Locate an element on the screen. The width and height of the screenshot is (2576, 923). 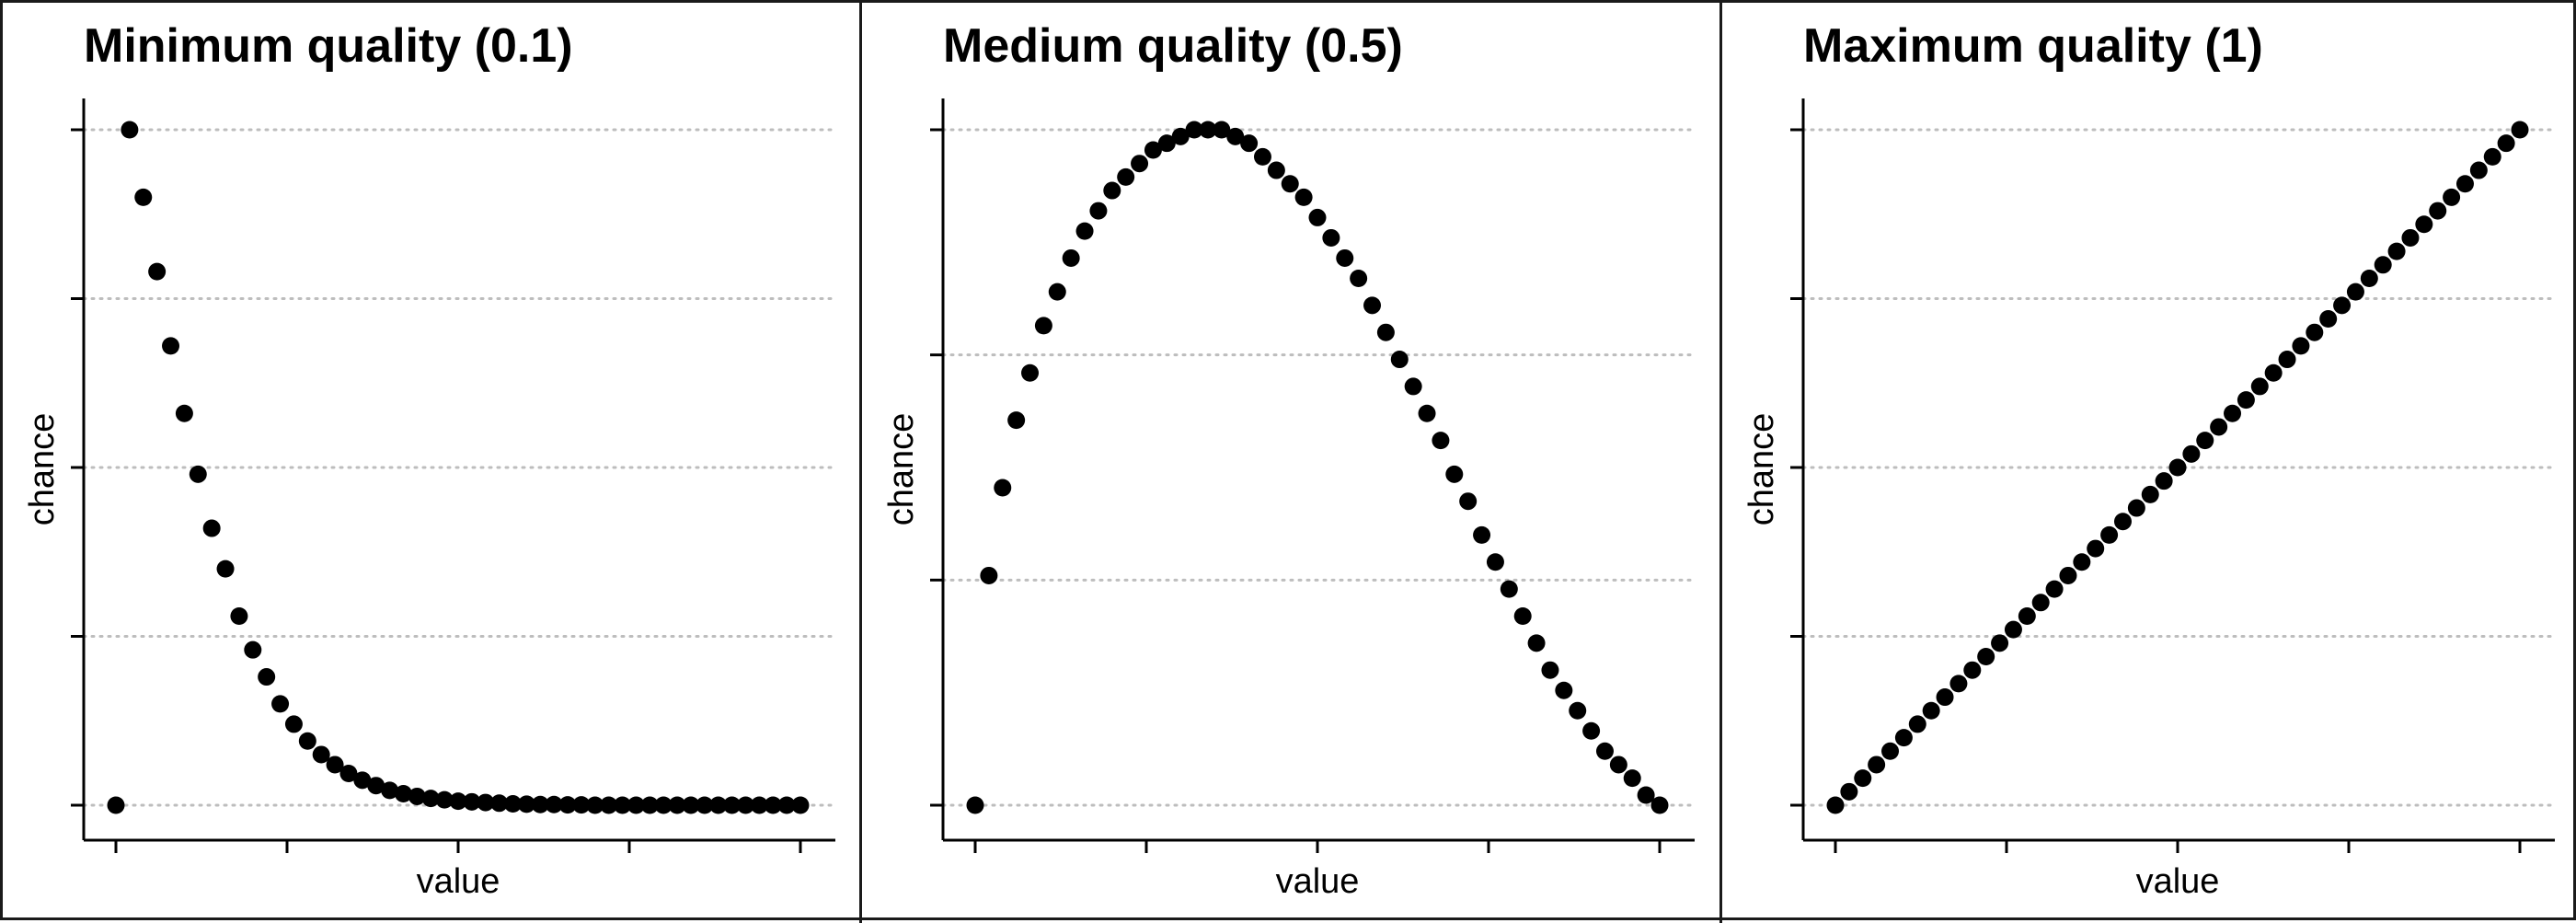
x-axis-label: value is located at coordinates (458, 881).